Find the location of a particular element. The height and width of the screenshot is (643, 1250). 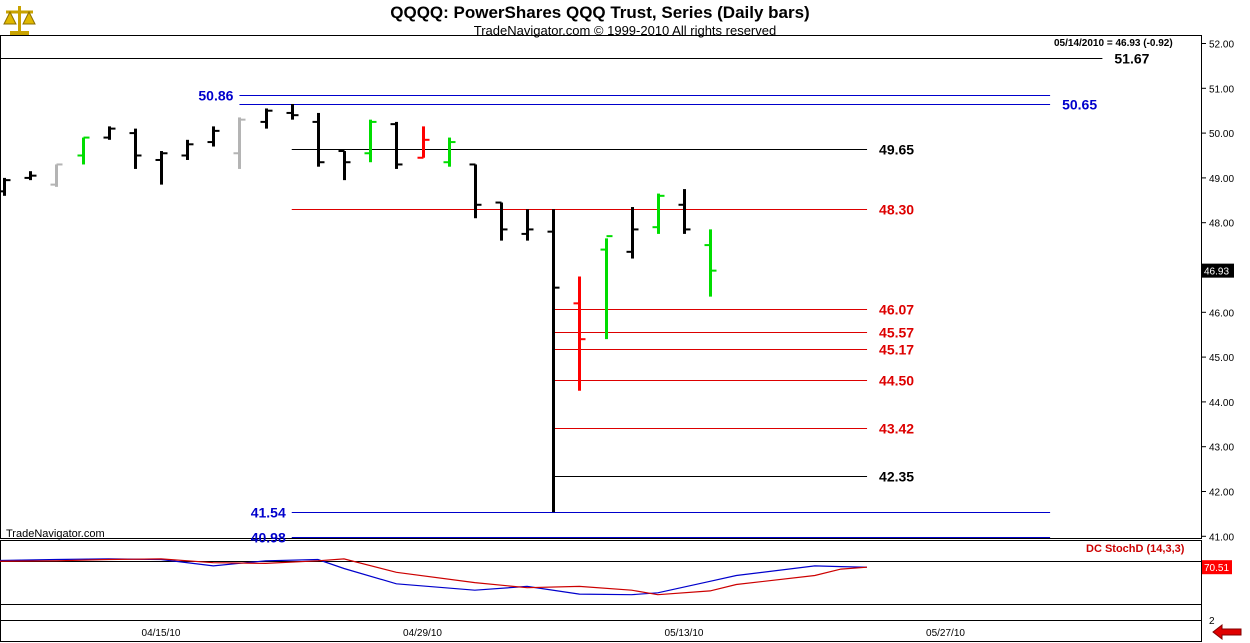

indicator-panel-frame is located at coordinates (601, 580).